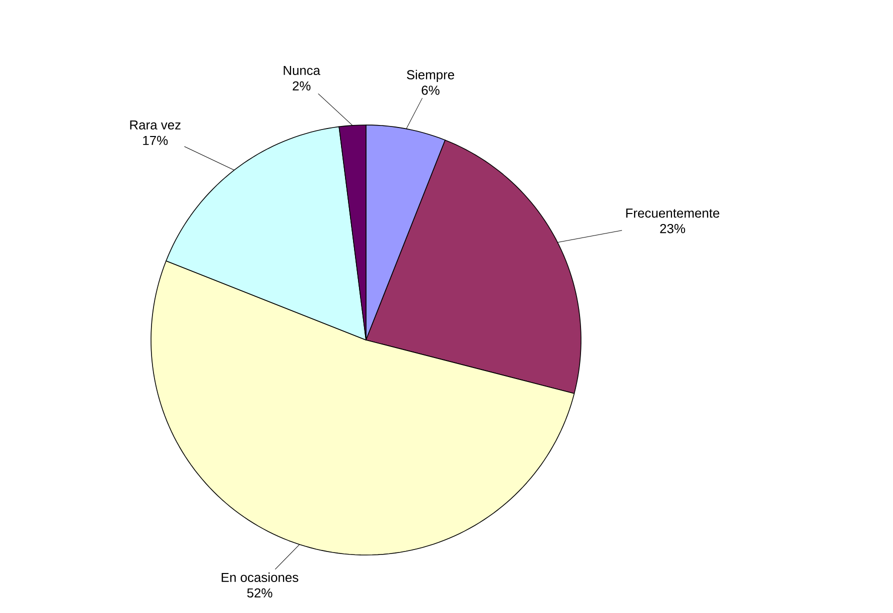 The height and width of the screenshot is (613, 893). I want to click on slice-label: Nunca, so click(302, 71).